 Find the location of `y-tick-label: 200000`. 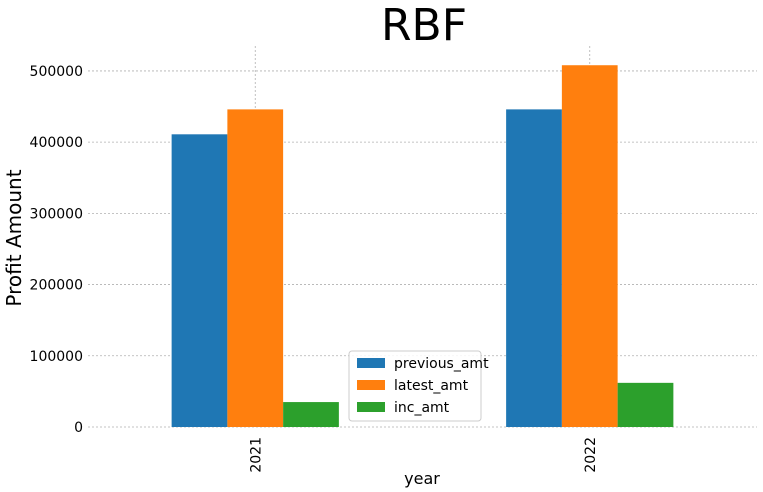

y-tick-label: 200000 is located at coordinates (56, 286).